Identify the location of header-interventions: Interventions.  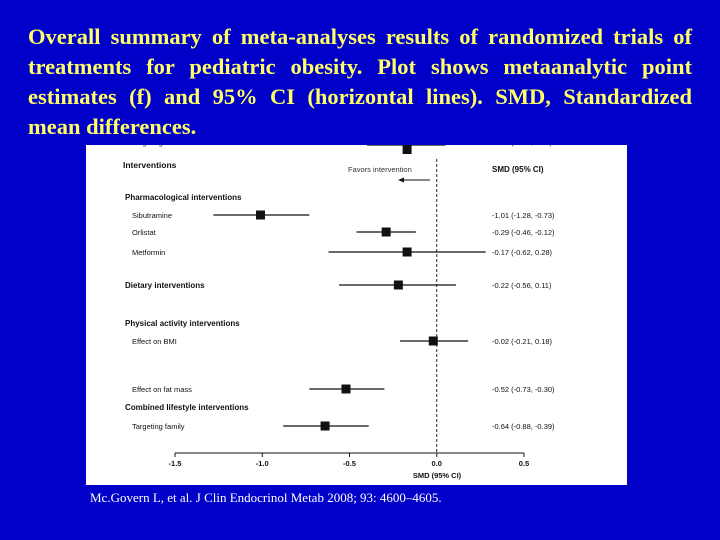
(150, 165).